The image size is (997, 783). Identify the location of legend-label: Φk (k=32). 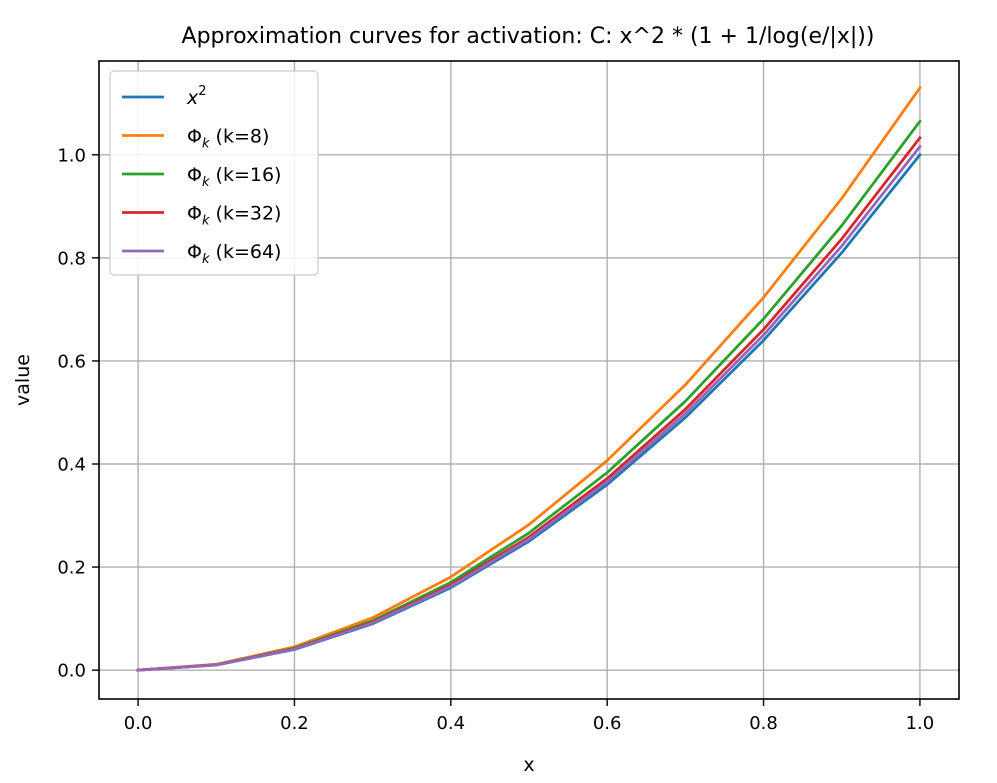
(234, 216).